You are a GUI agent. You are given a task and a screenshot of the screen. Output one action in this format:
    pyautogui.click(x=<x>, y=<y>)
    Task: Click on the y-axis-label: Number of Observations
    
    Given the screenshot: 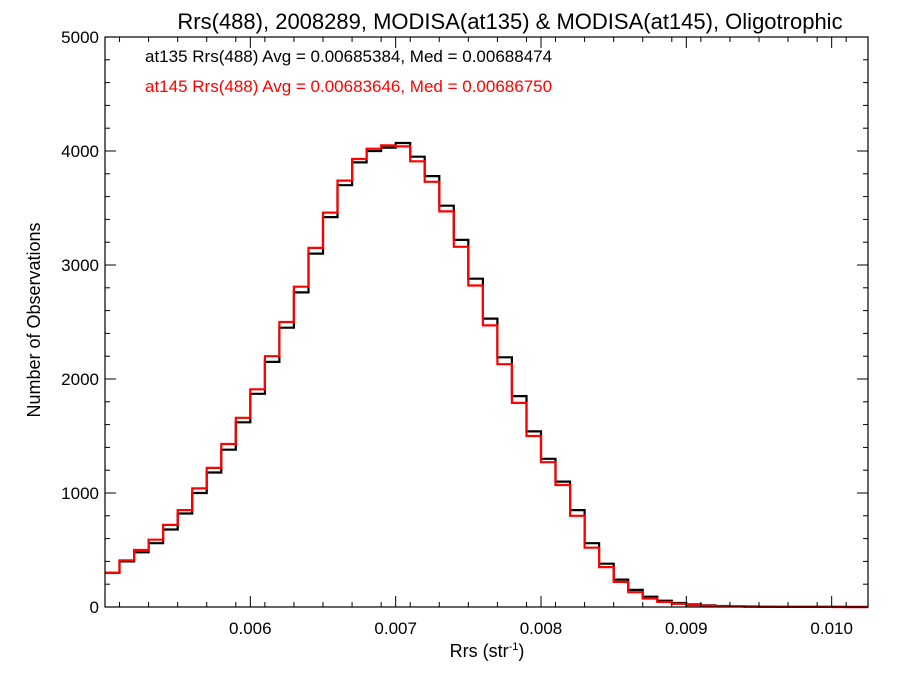 What is the action you would take?
    pyautogui.click(x=34, y=319)
    